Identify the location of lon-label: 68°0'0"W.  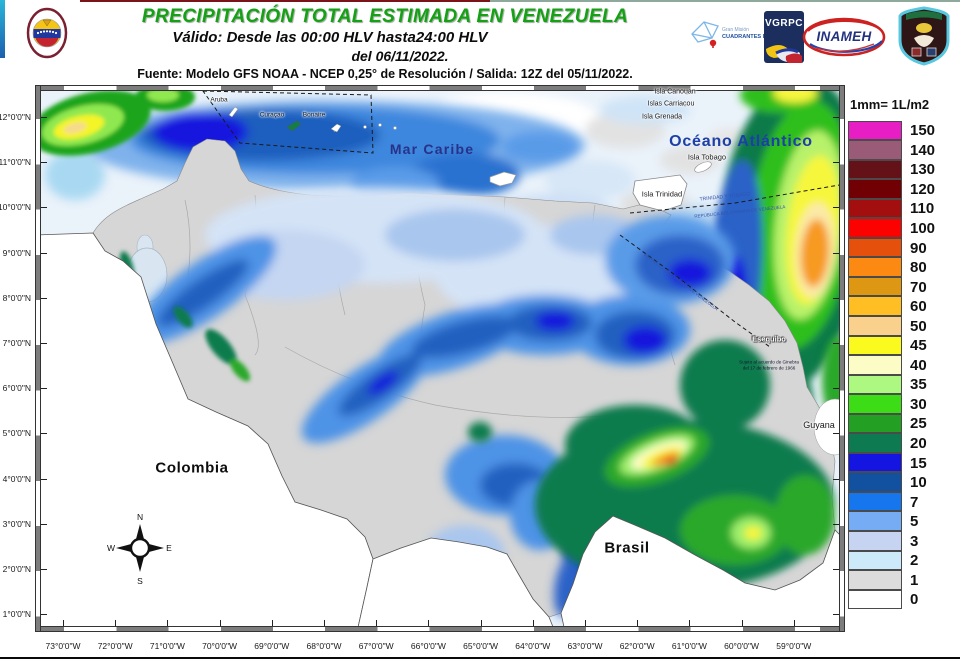
(324, 646).